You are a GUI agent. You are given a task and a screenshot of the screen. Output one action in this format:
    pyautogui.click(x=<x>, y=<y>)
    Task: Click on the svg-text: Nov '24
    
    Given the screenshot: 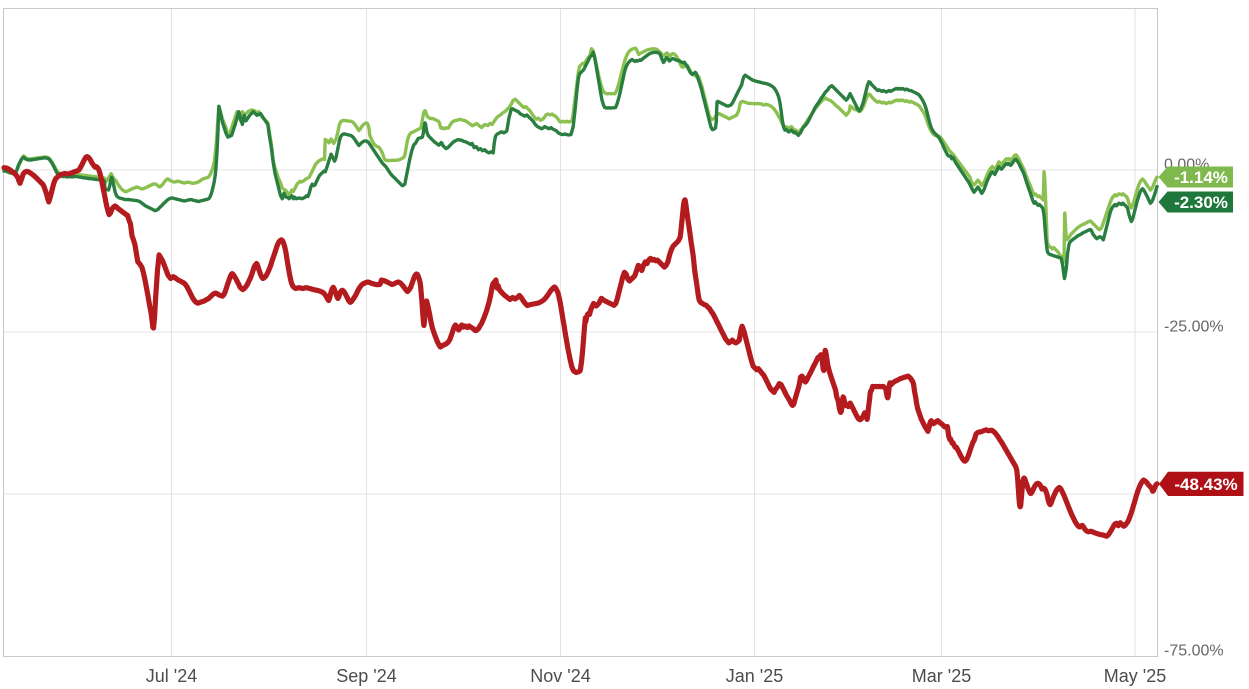 What is the action you would take?
    pyautogui.click(x=560, y=676)
    